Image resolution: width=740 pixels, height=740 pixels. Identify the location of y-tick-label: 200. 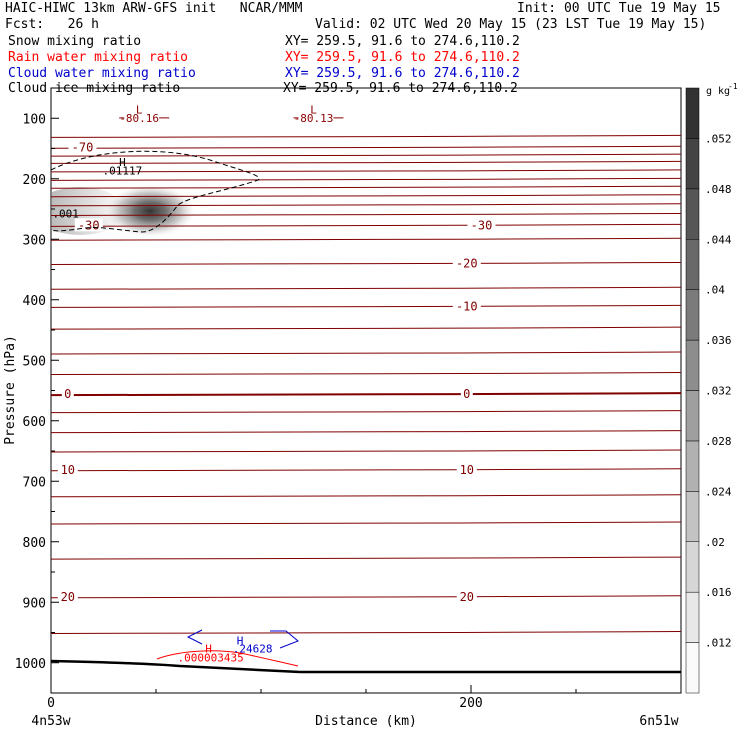
(34, 180).